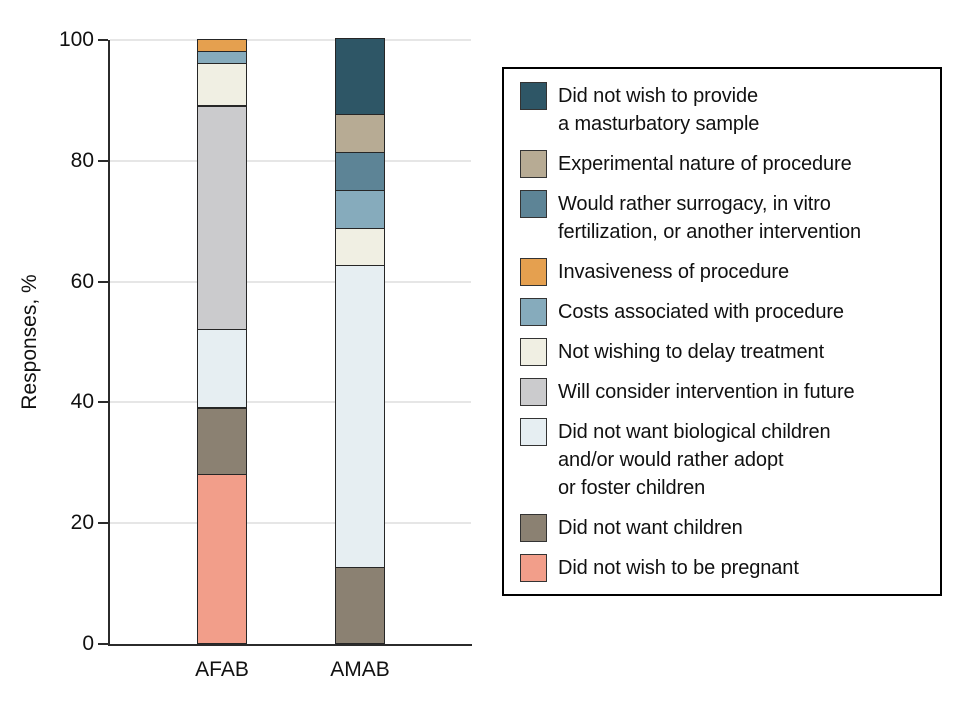  Describe the element at coordinates (706, 392) in the screenshot. I see `legend-label: Will consider intervention in future` at that location.